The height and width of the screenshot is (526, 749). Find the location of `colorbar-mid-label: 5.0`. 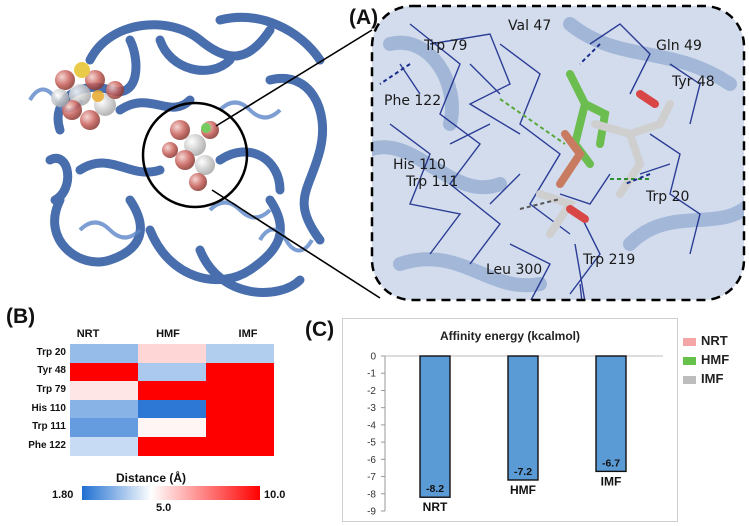

colorbar-mid-label: 5.0 is located at coordinates (164, 508).